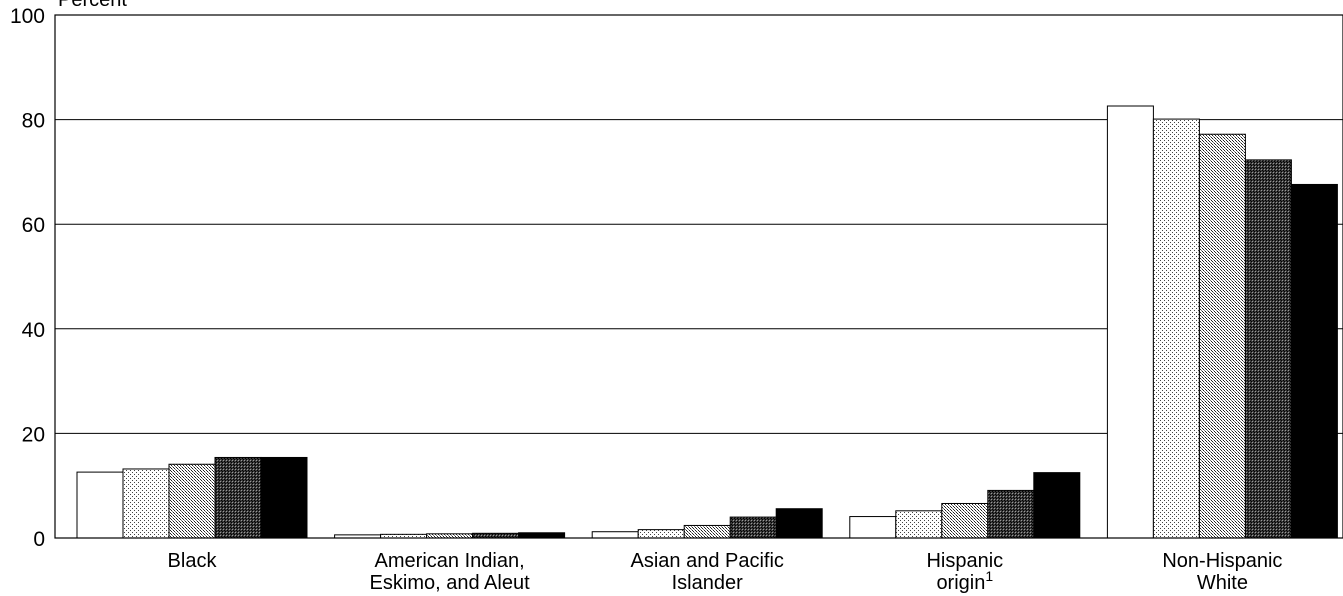 This screenshot has width=1343, height=596. Describe the element at coordinates (33, 330) in the screenshot. I see `y-tick-label: 40` at that location.